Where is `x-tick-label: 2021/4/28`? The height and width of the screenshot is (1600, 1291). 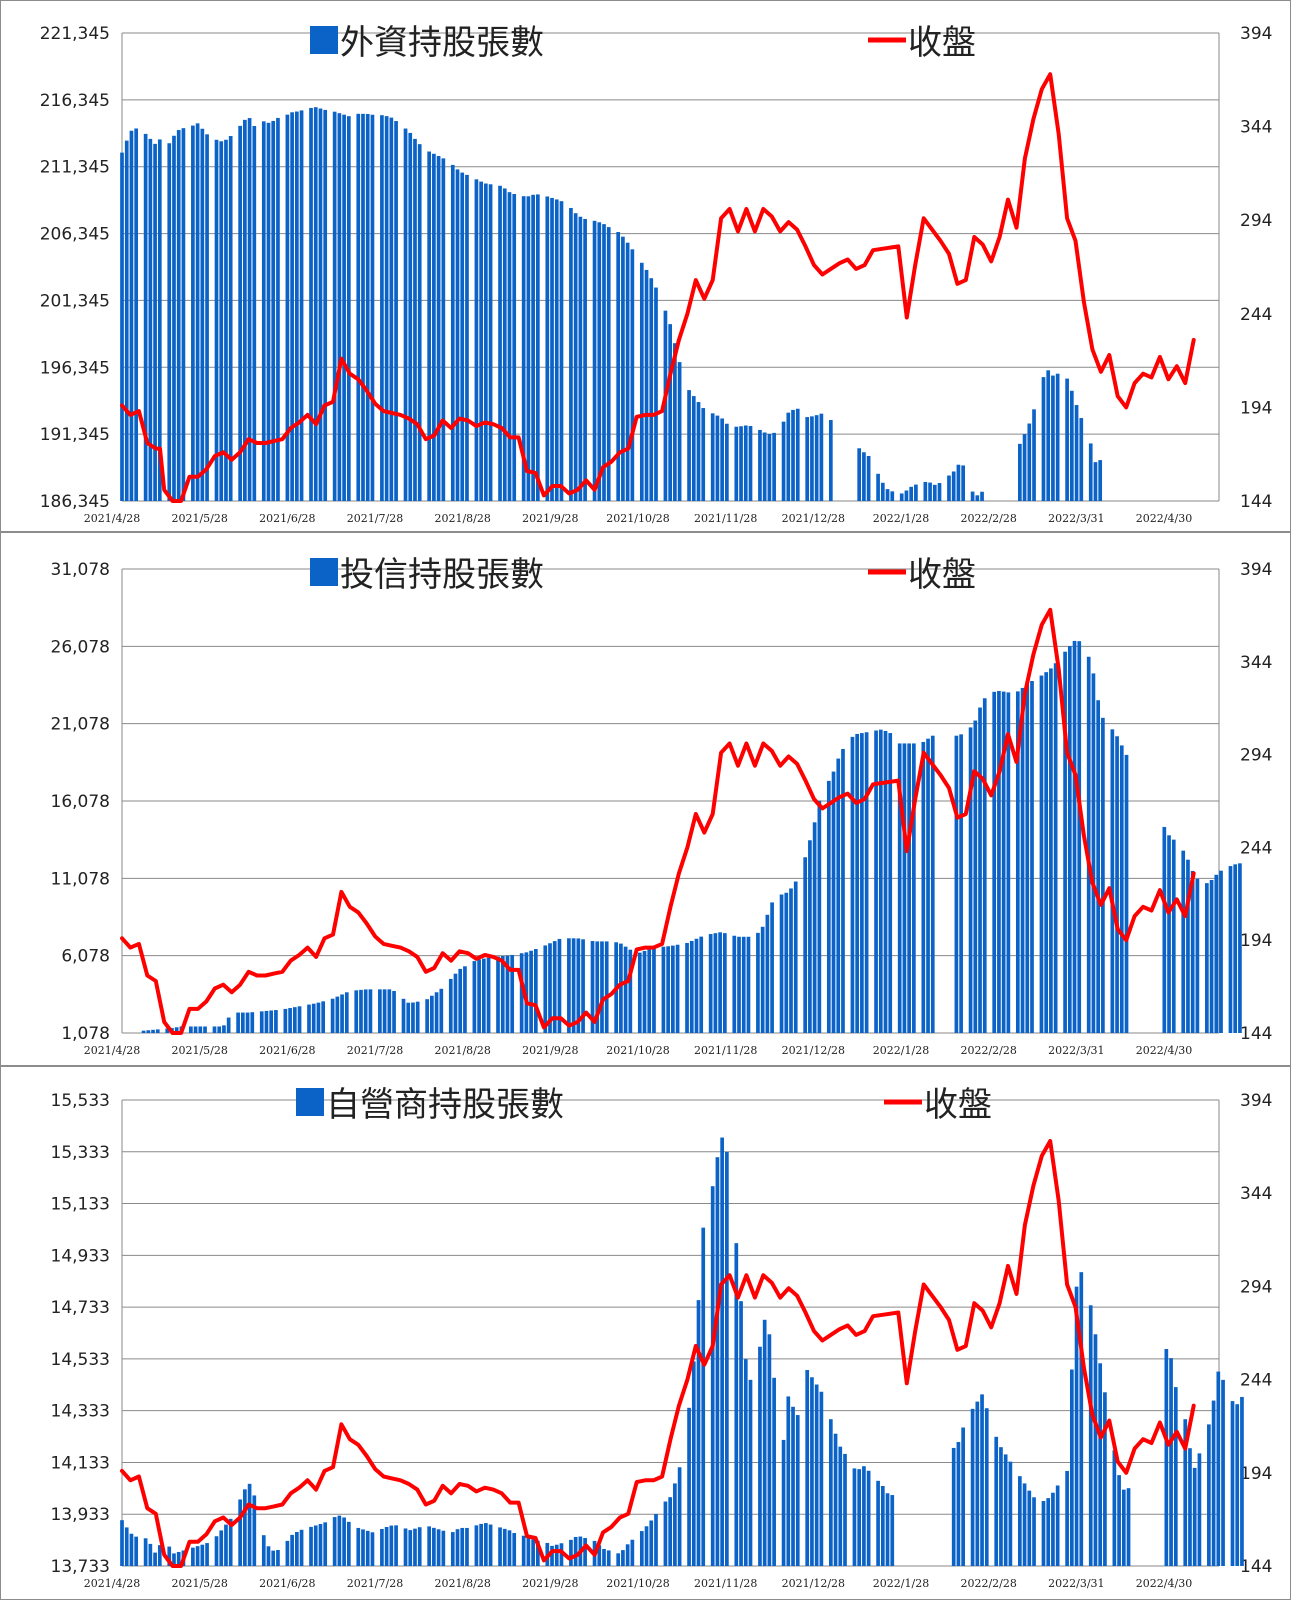
x-tick-label: 2021/4/28 is located at coordinates (112, 1050).